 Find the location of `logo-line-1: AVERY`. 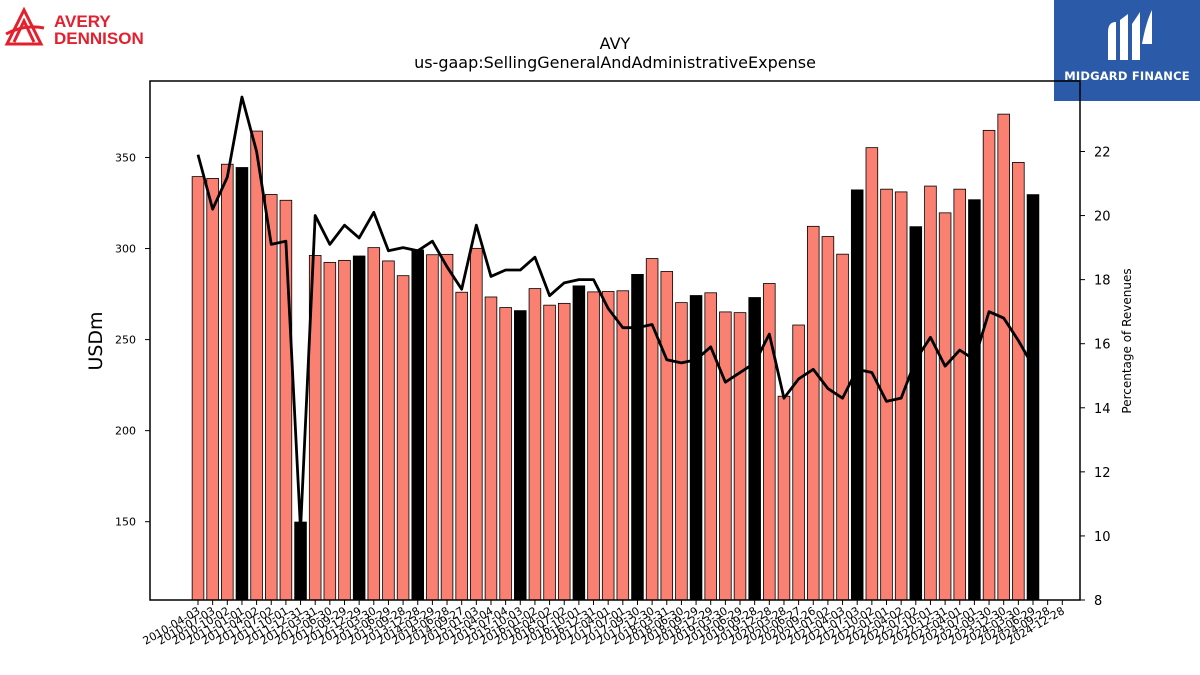

logo-line-1: AVERY is located at coordinates (82, 21).